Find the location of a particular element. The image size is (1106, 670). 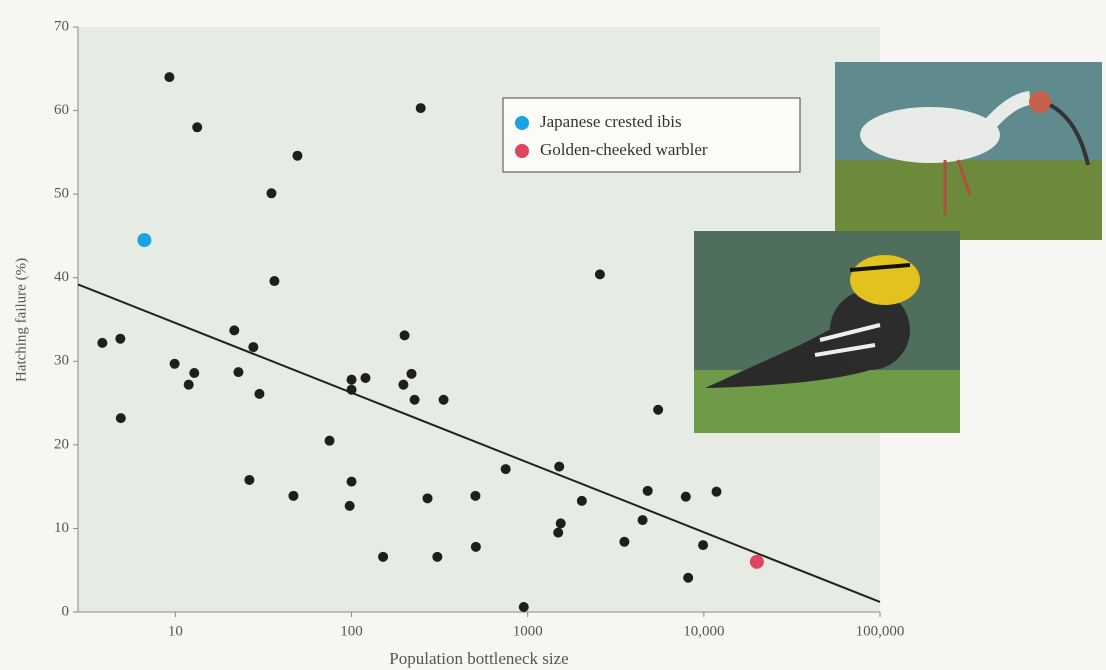

y-tick-label: 0 is located at coordinates (66, 611).